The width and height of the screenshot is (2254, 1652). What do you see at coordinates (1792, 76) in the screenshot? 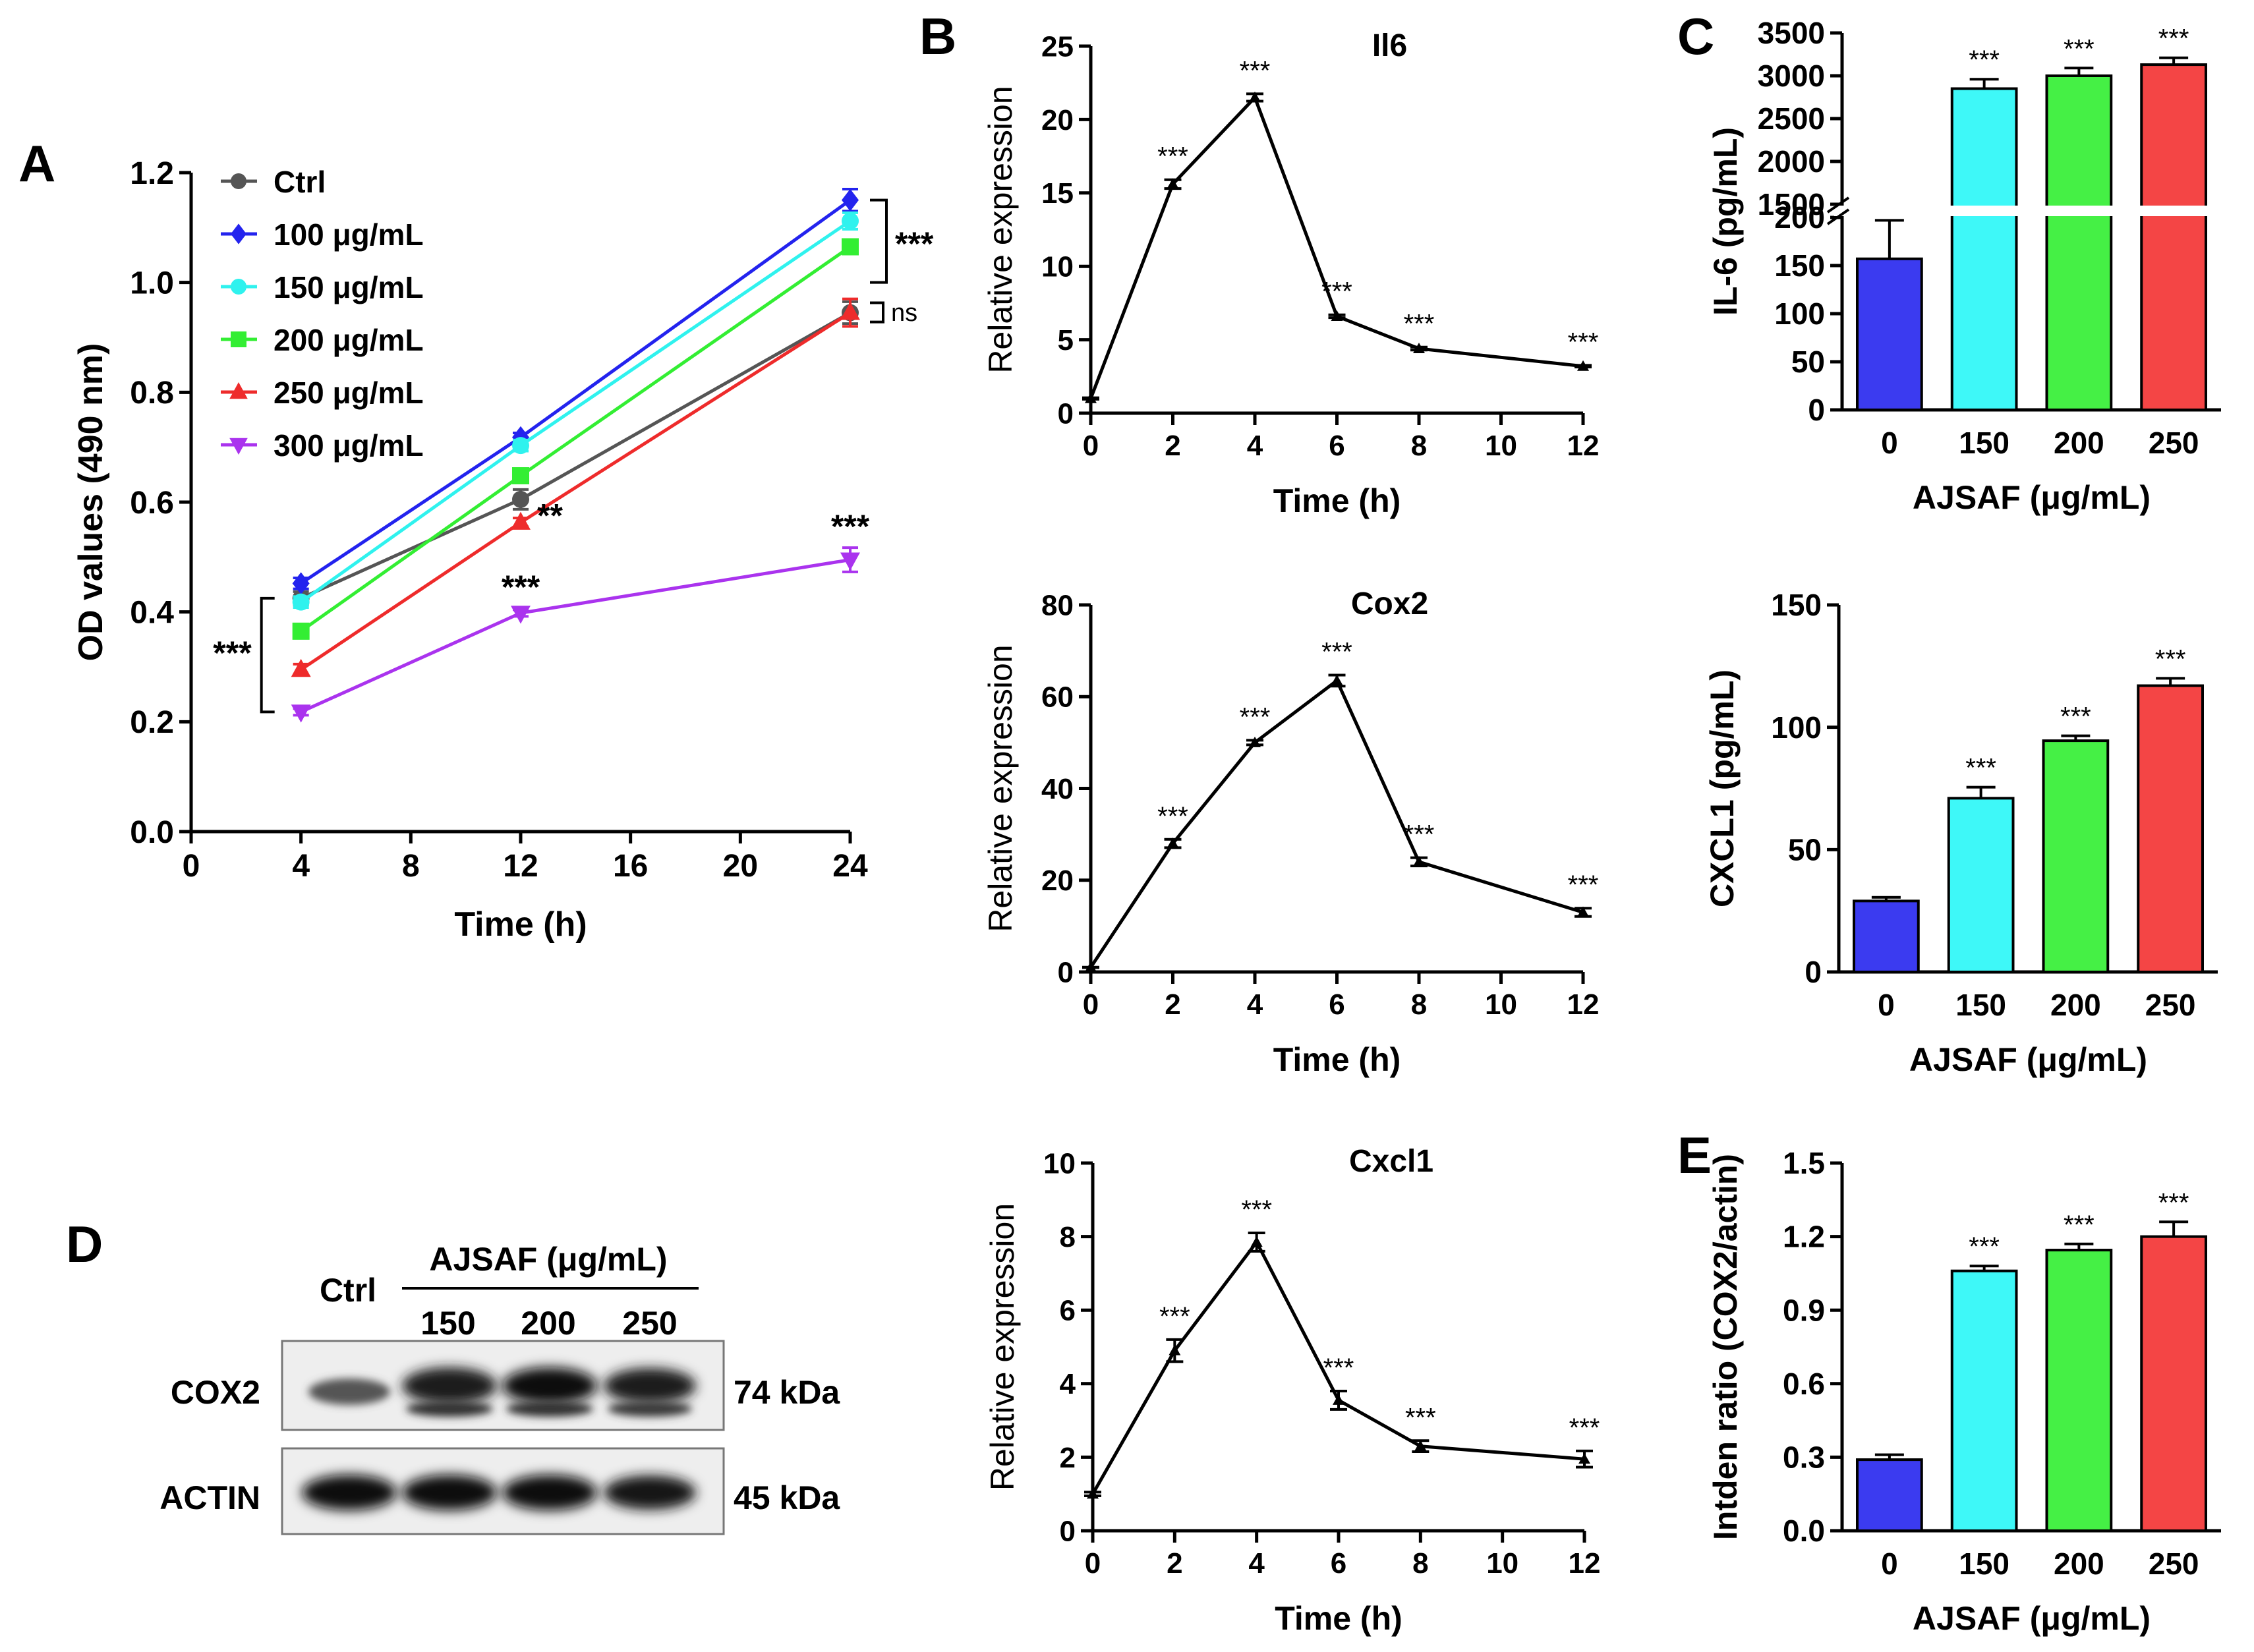
I see `y-tick-label: 3000` at bounding box center [1792, 76].